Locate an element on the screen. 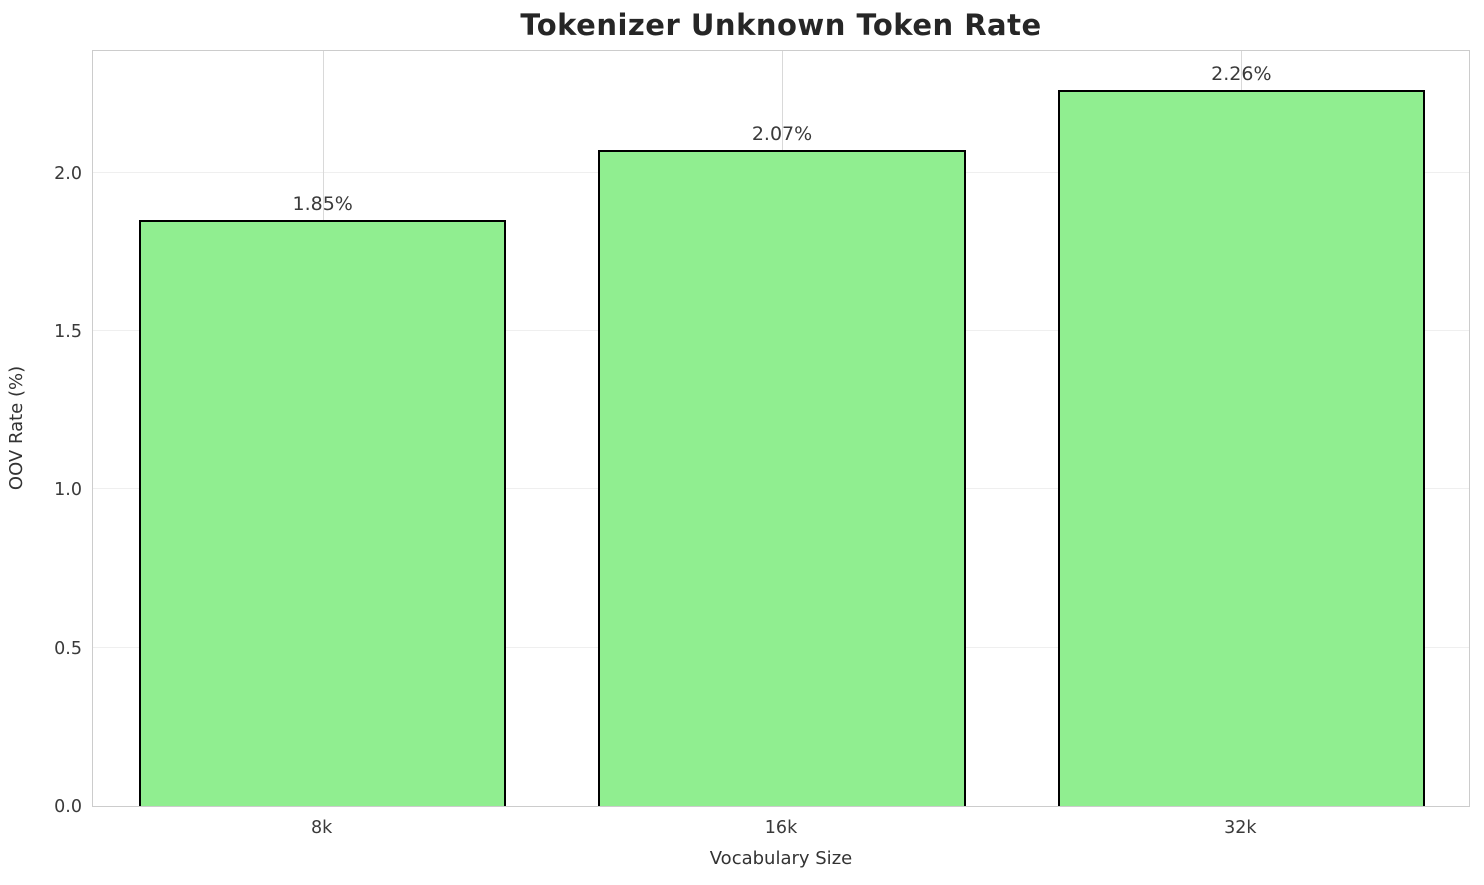 The image size is (1484, 885). bar-value-label: 1.85% is located at coordinates (322, 204).